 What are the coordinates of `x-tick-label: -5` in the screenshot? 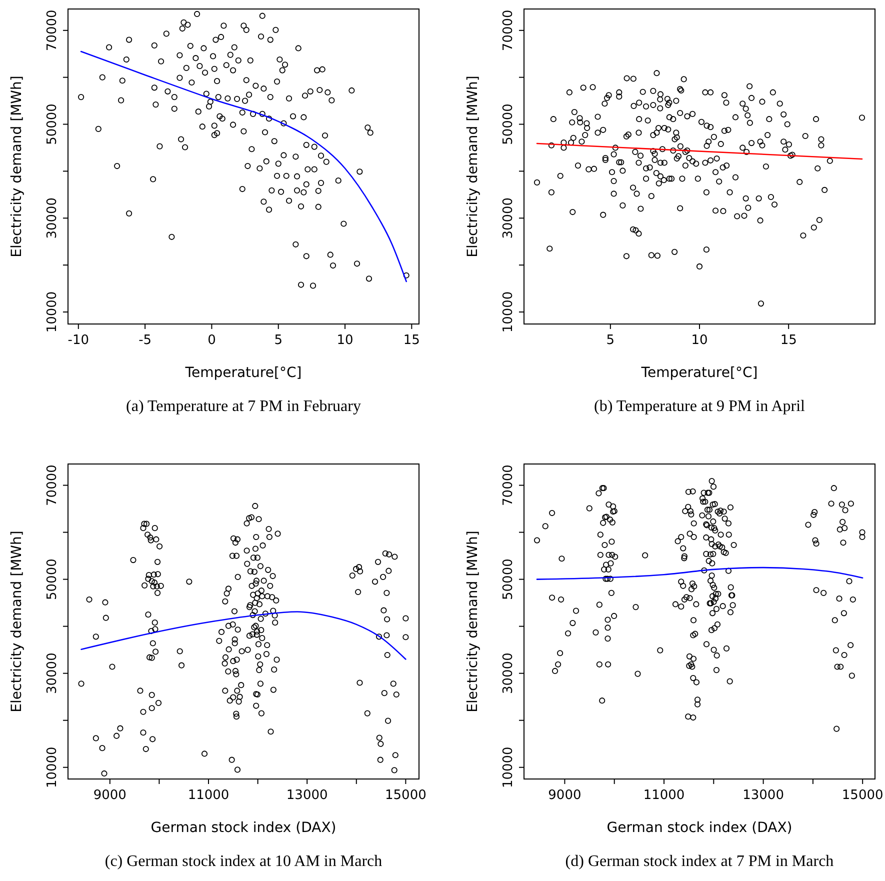 It's located at (145, 340).